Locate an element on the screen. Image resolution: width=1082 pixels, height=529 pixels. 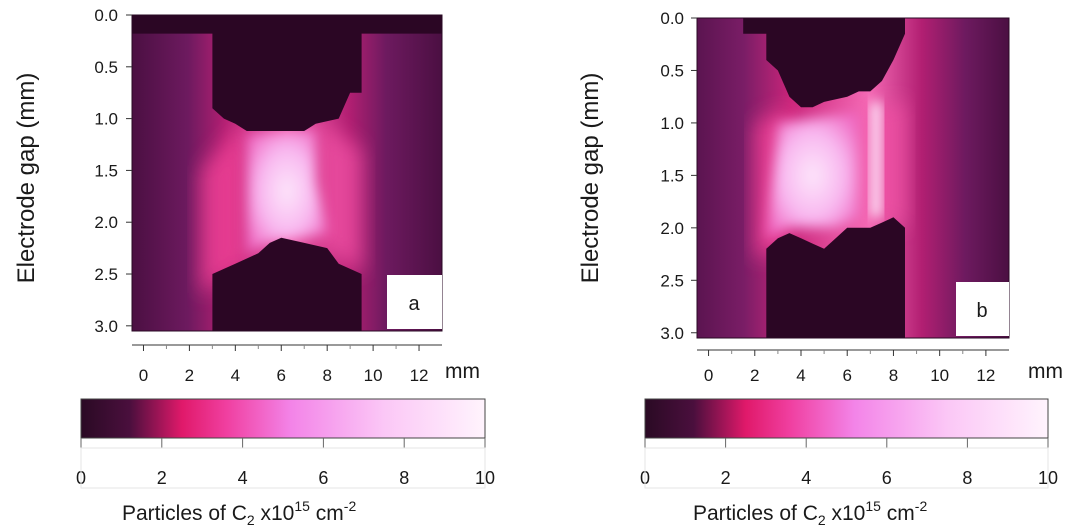
y-axis-a: 0.0 0.5 1.0 1.5 2.0 2.5 3.0 is located at coordinates (113, 171).